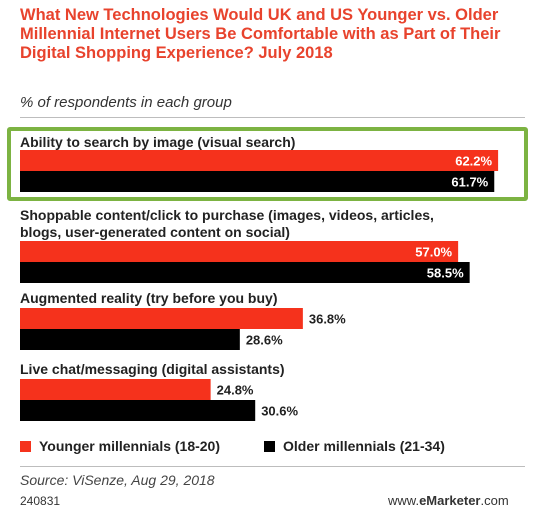  Describe the element at coordinates (494, 500) in the screenshot. I see `brand-suffix: .com` at that location.